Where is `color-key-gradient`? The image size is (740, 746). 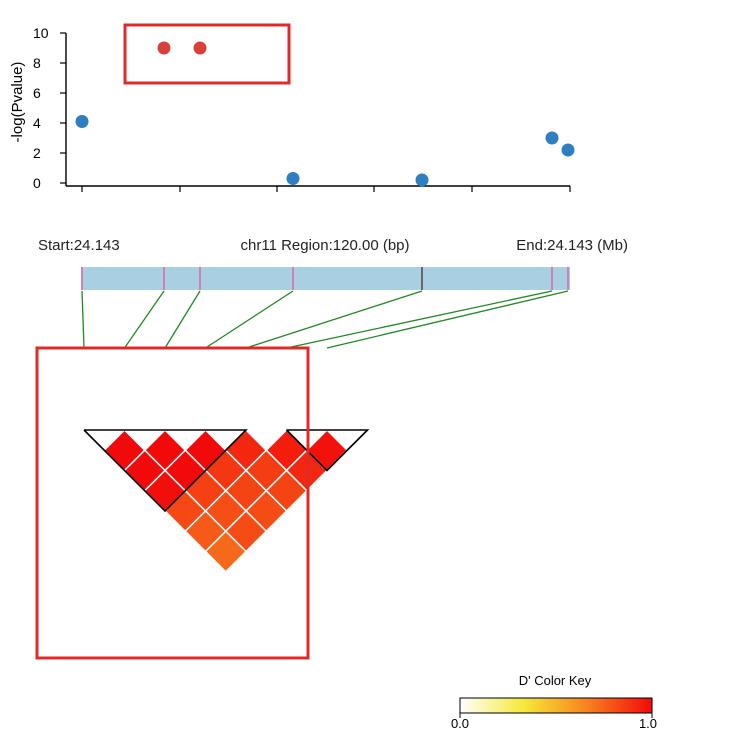 color-key-gradient is located at coordinates (556, 705).